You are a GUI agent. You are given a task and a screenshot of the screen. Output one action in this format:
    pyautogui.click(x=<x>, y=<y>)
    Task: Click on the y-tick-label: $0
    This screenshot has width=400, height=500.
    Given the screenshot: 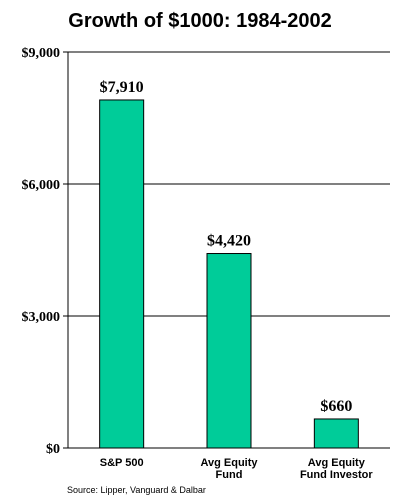 What is the action you would take?
    pyautogui.click(x=53, y=449)
    